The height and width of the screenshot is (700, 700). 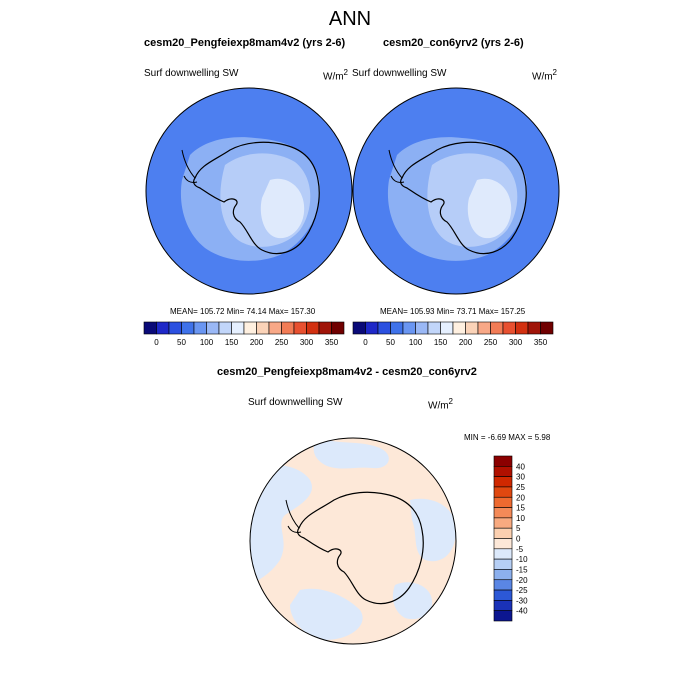 I want to click on colorbar3-tick-label: -40, so click(x=522, y=611).